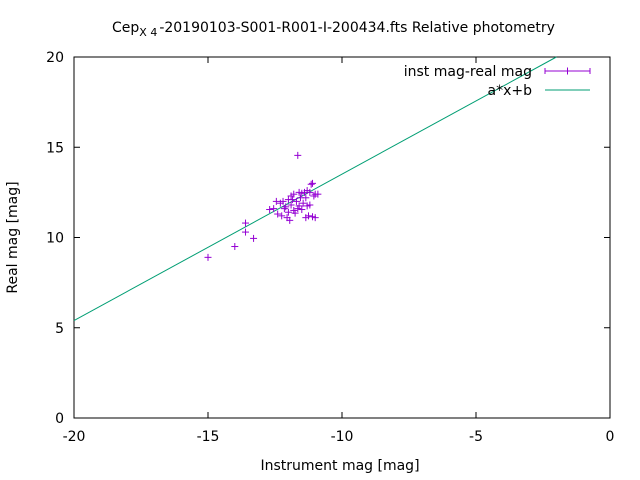 The height and width of the screenshot is (480, 640). Describe the element at coordinates (59, 329) in the screenshot. I see `y-tick-label: 5` at that location.